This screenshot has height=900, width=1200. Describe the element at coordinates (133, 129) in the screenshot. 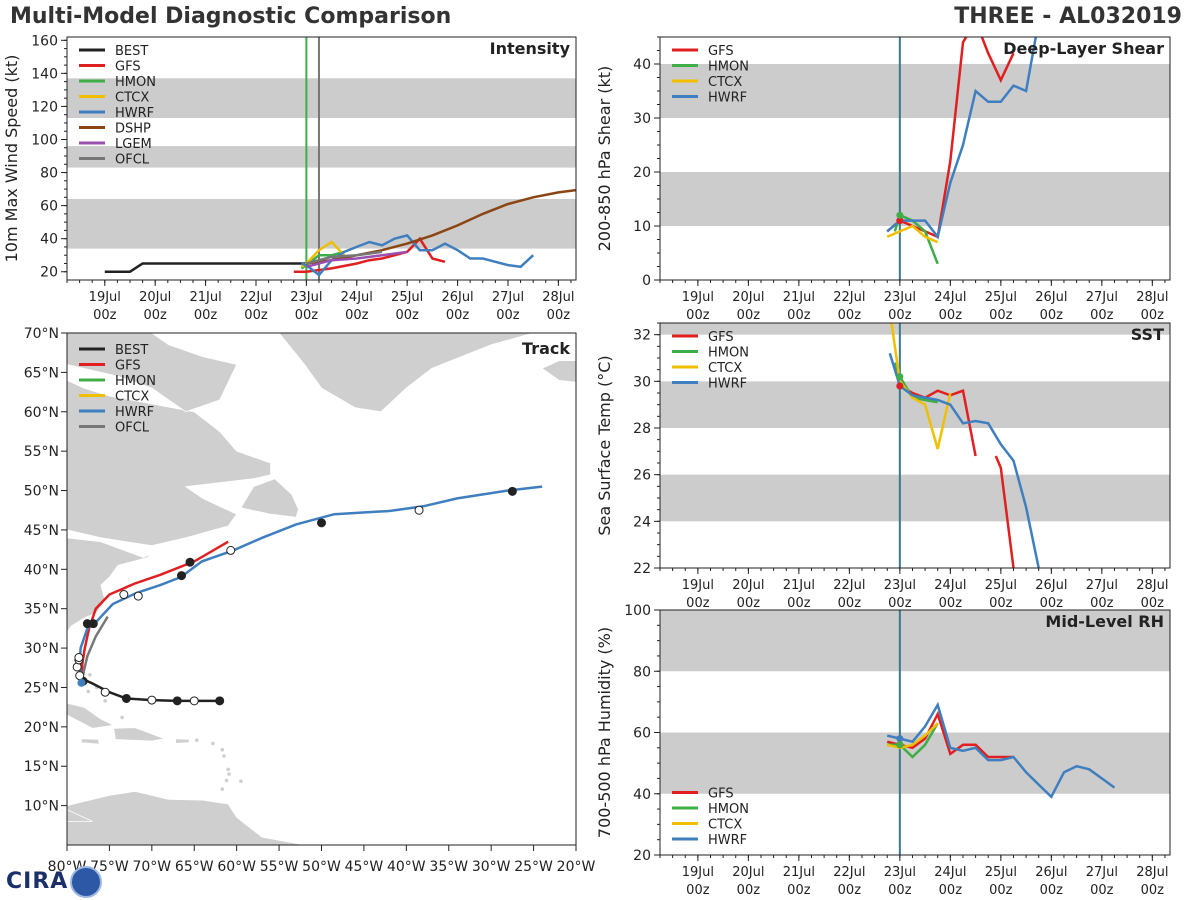

I see `legend-label-dshp: DSHP` at that location.